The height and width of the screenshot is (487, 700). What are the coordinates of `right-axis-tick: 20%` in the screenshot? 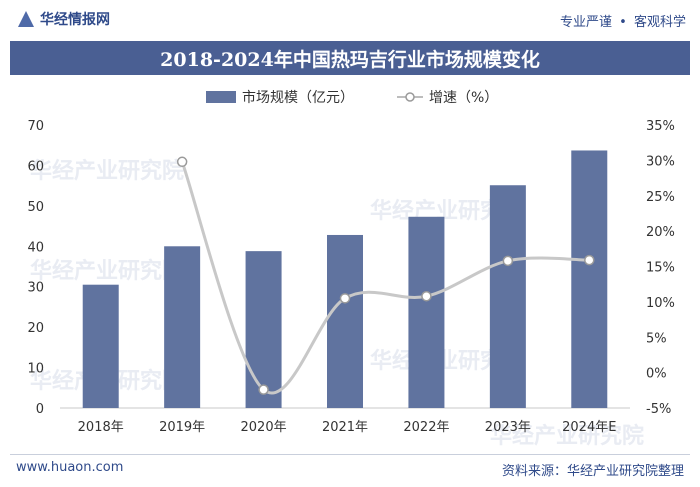 It's located at (660, 232).